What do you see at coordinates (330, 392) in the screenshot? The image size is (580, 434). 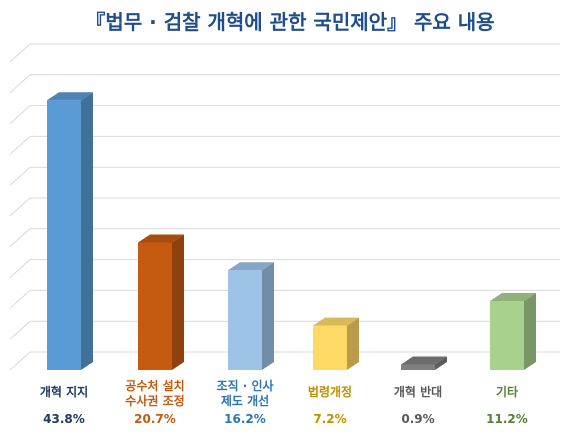 I see `category-label: 법령개정` at bounding box center [330, 392].